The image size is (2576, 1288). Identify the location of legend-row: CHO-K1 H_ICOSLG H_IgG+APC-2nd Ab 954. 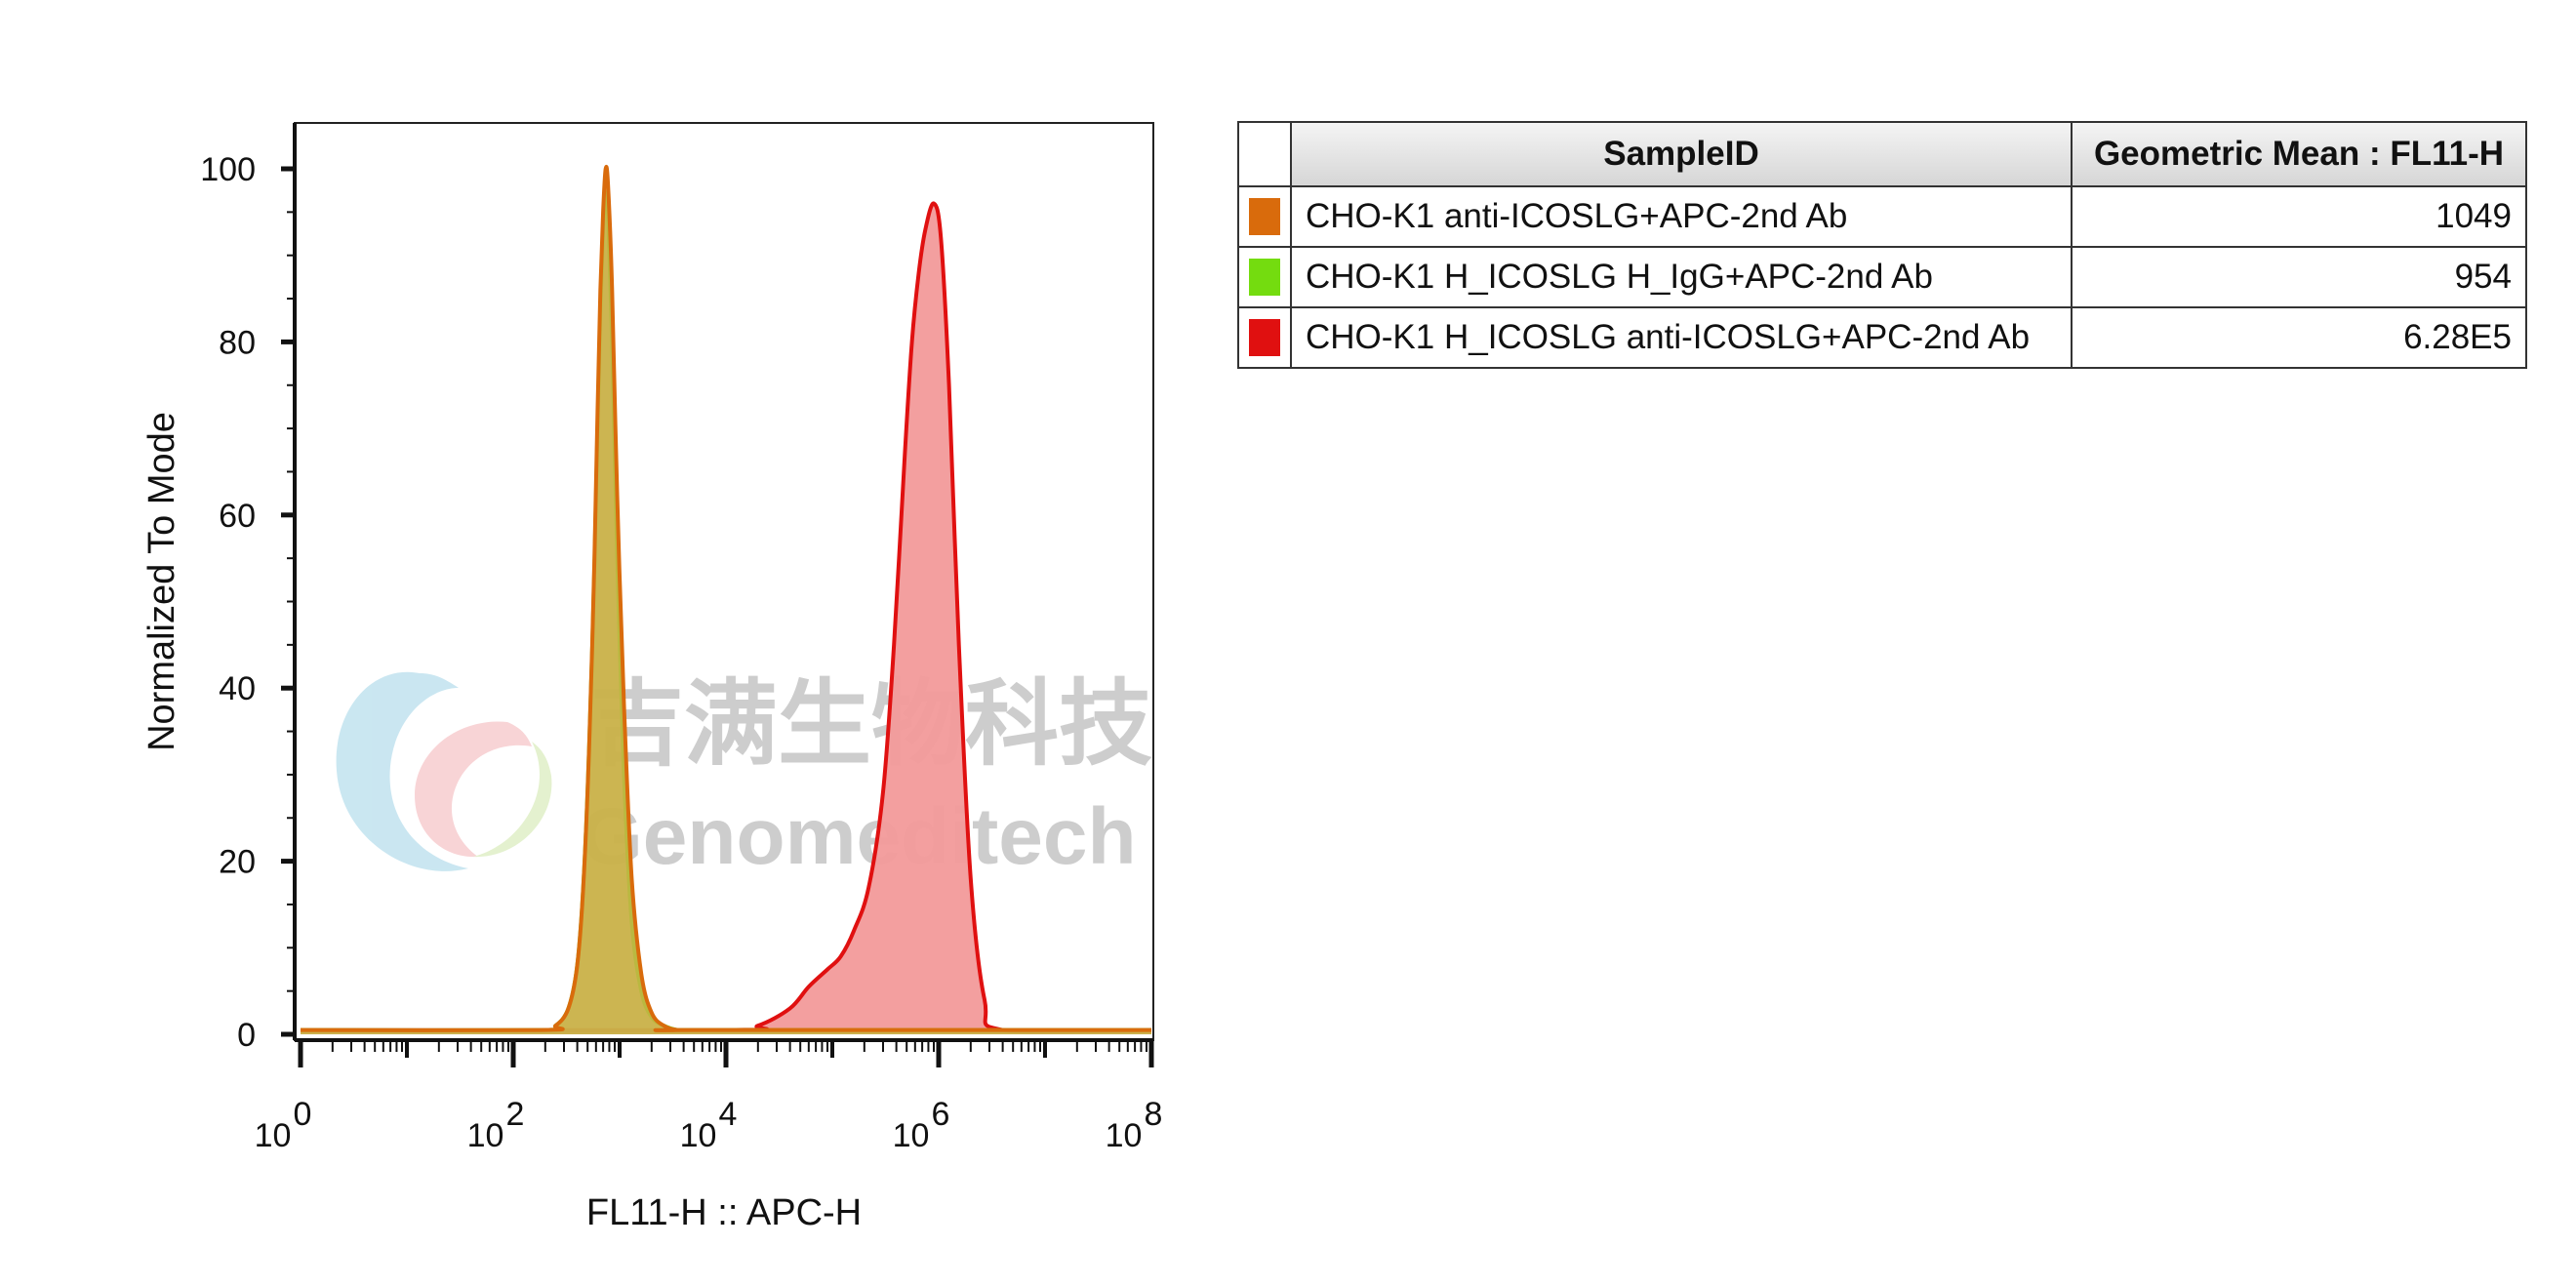
(1882, 277).